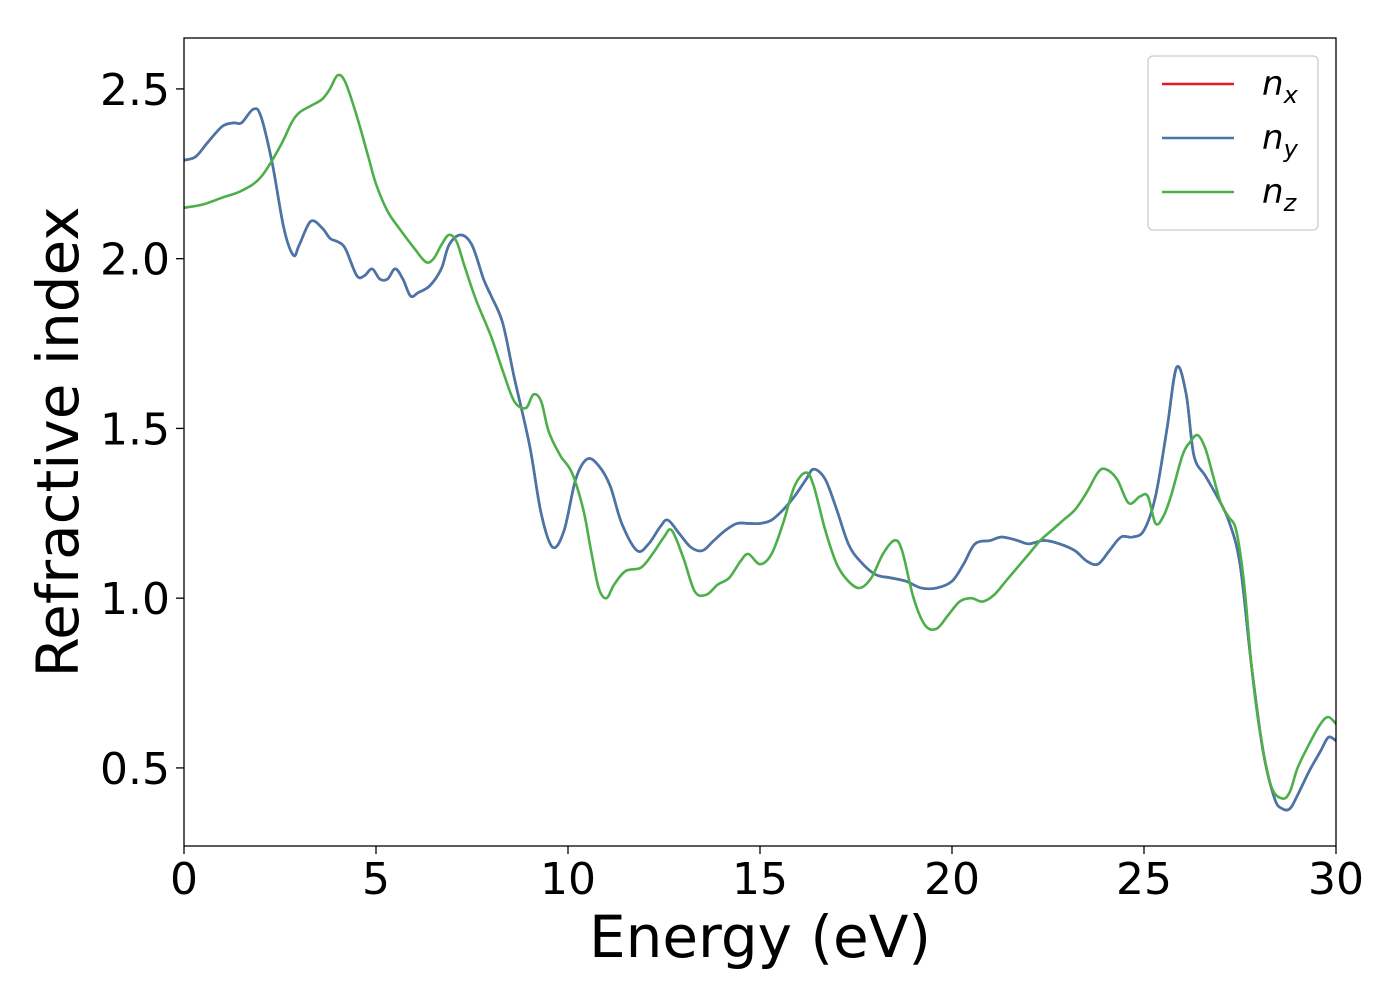  I want to click on y-axis: 0.5 1.0 1.5 2.0 2.5, so click(142, 430).